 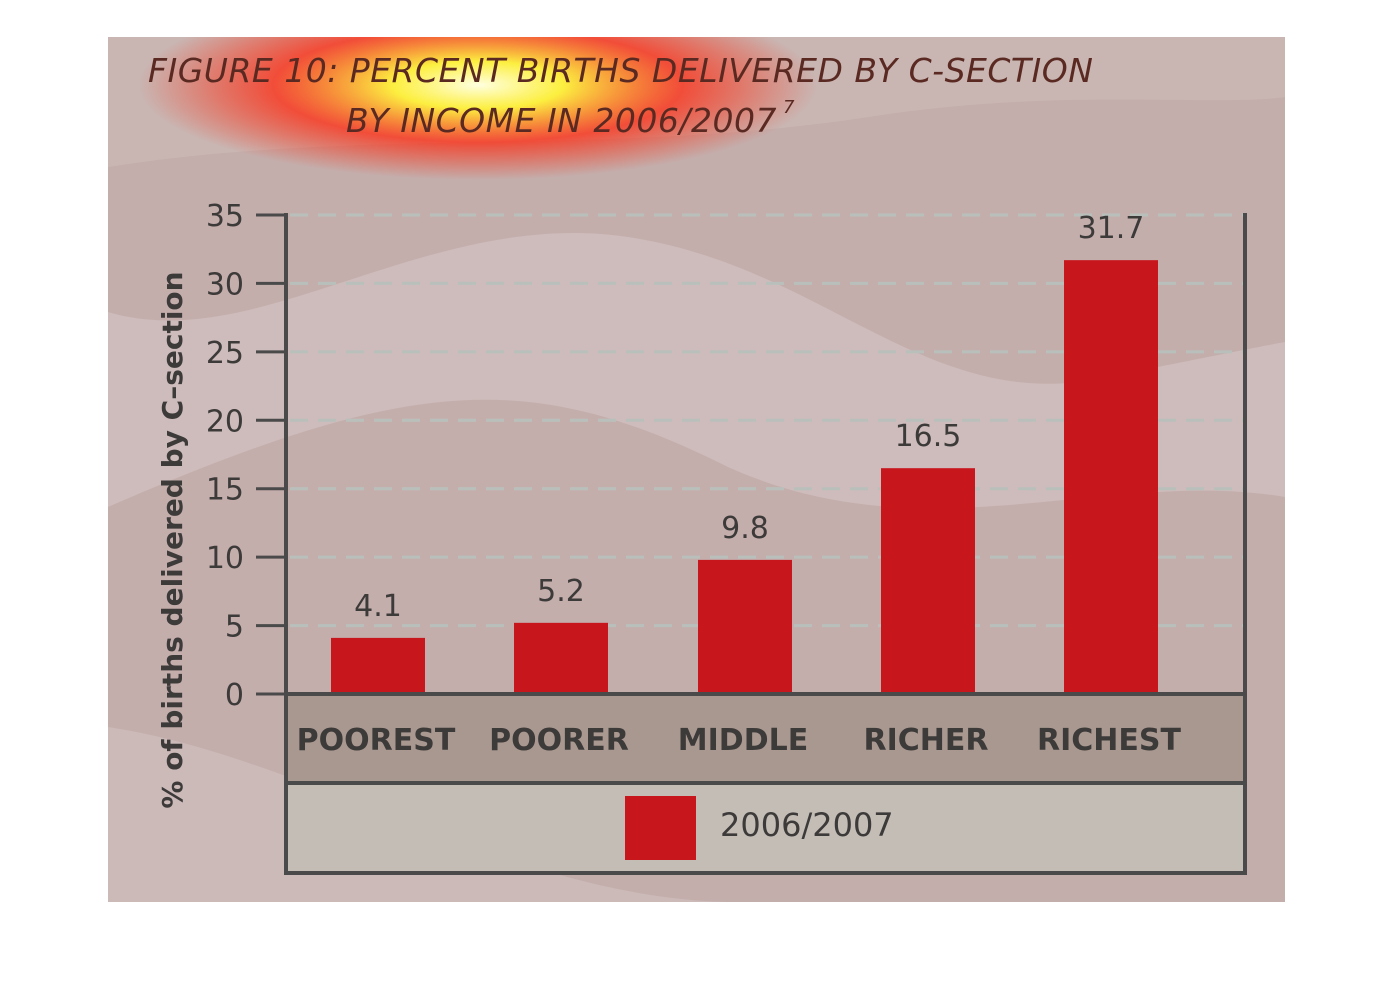 What do you see at coordinates (225, 558) in the screenshot?
I see `y-tick-label: 10` at bounding box center [225, 558].